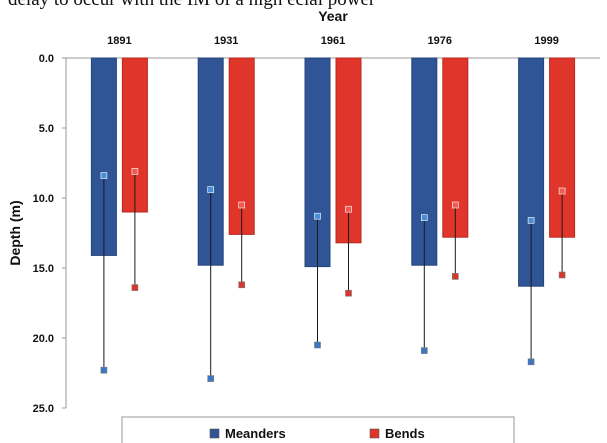 The image size is (607, 443). I want to click on chart-legend: Meanders Bends, so click(318, 429).